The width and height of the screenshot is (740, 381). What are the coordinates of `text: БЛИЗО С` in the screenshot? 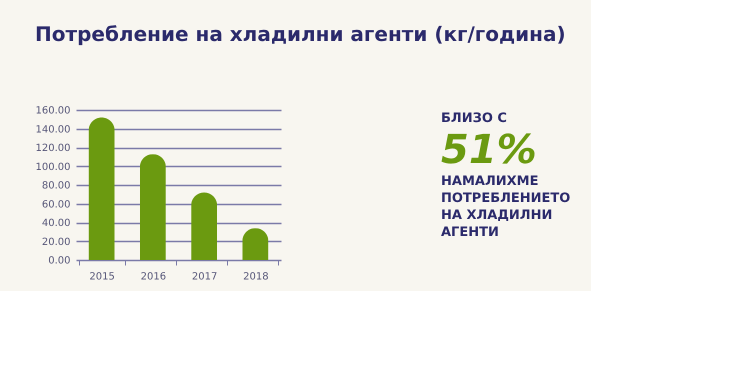 It's located at (474, 118).